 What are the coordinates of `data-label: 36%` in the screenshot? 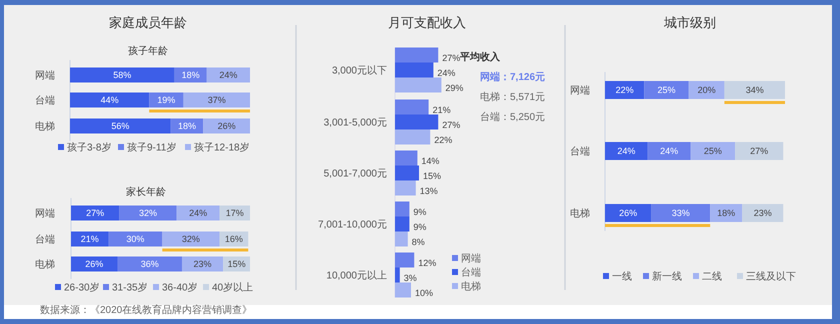 It's located at (149, 264).